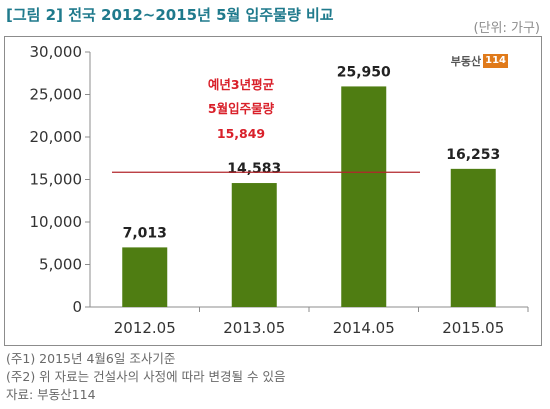 The height and width of the screenshot is (409, 550). What do you see at coordinates (51, 394) in the screenshot?
I see `source-note: 자료: 부동산114` at bounding box center [51, 394].